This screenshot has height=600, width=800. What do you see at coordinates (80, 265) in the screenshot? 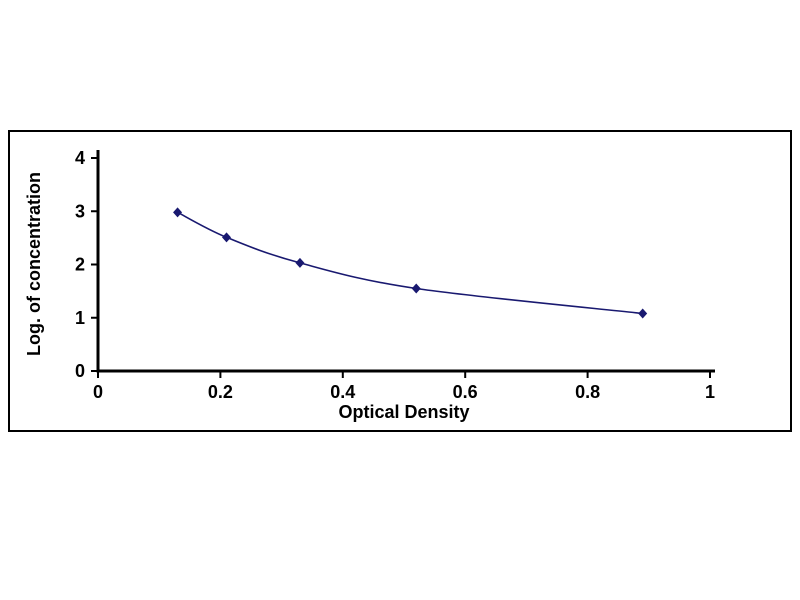
I see `y-tick-label: 2` at bounding box center [80, 265].